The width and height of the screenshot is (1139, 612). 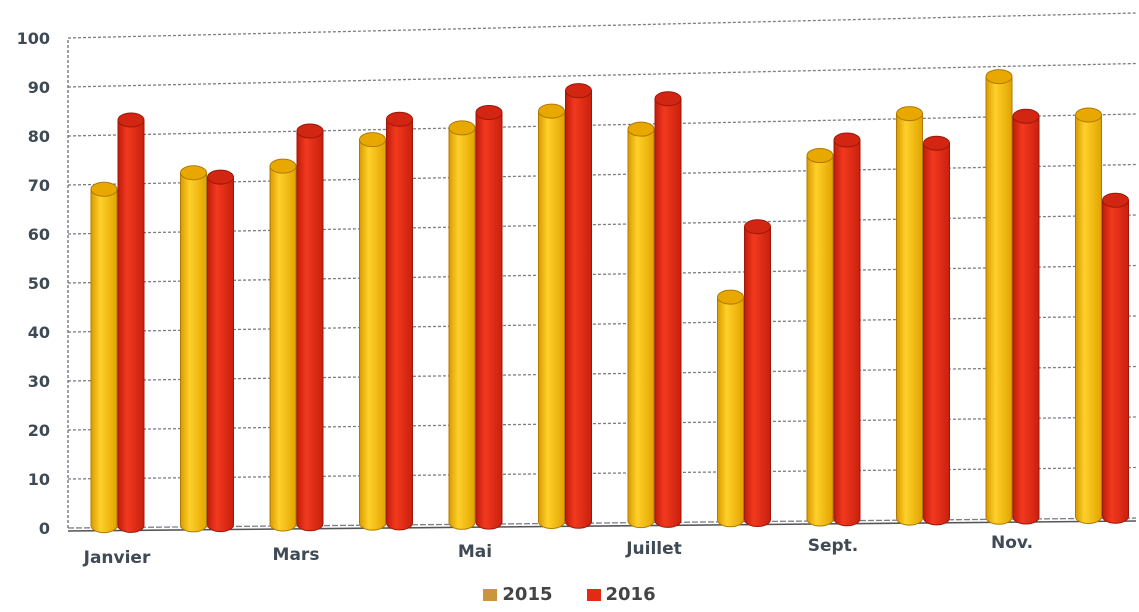 I want to click on x-axis-line, so click(x=602, y=526).